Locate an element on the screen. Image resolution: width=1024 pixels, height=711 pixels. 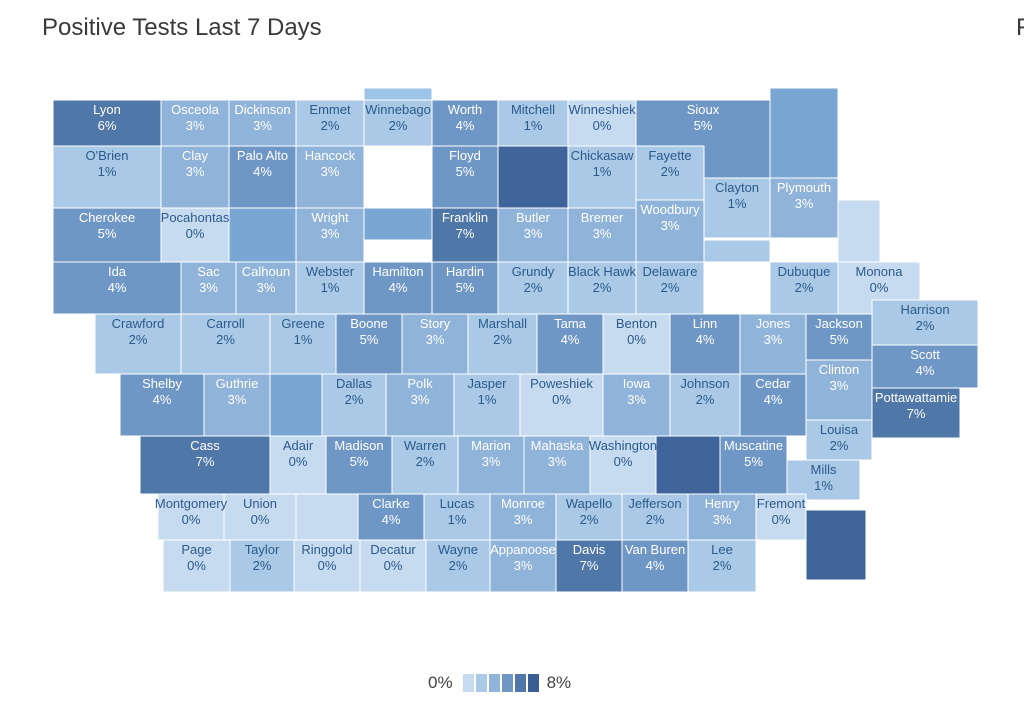
county-shape-carroll is located at coordinates (225, 344).